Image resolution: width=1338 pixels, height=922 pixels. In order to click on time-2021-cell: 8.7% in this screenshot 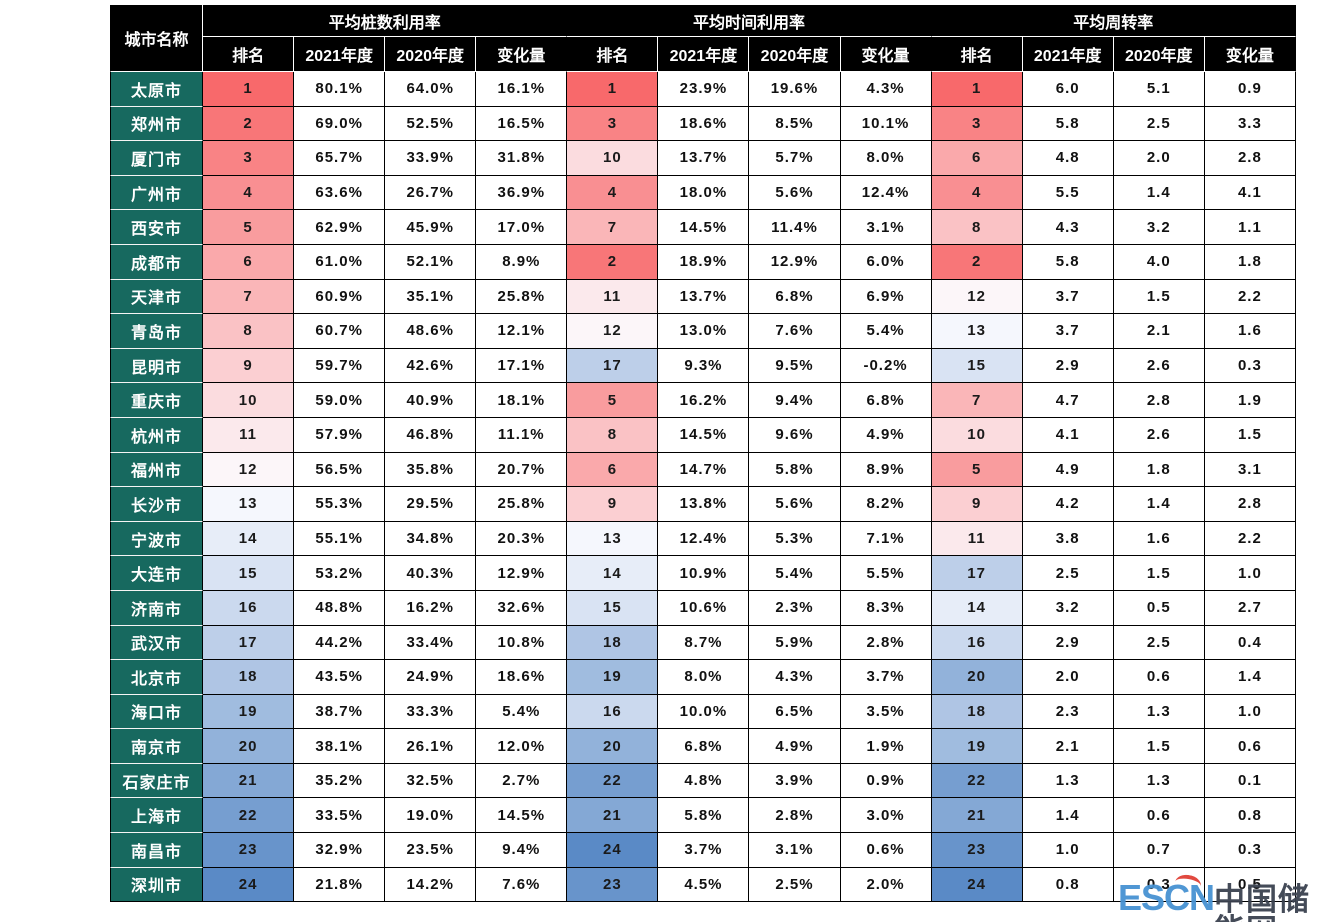, I will do `click(704, 643)`.